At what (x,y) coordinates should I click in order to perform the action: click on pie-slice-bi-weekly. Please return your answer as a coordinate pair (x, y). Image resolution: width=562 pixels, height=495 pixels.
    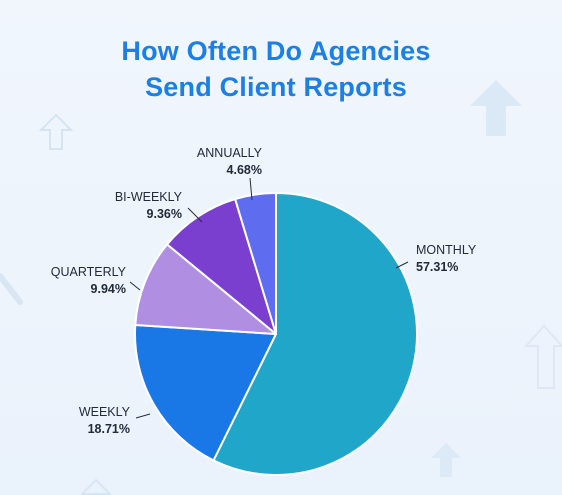
    Looking at the image, I should click on (221, 266).